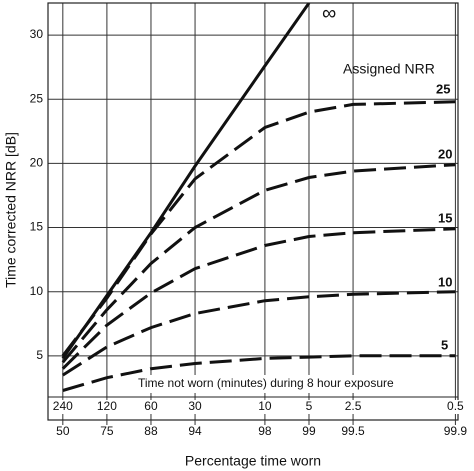 This screenshot has width=474, height=471. What do you see at coordinates (195, 431) in the screenshot?
I see `x2-tick-label: 94` at bounding box center [195, 431].